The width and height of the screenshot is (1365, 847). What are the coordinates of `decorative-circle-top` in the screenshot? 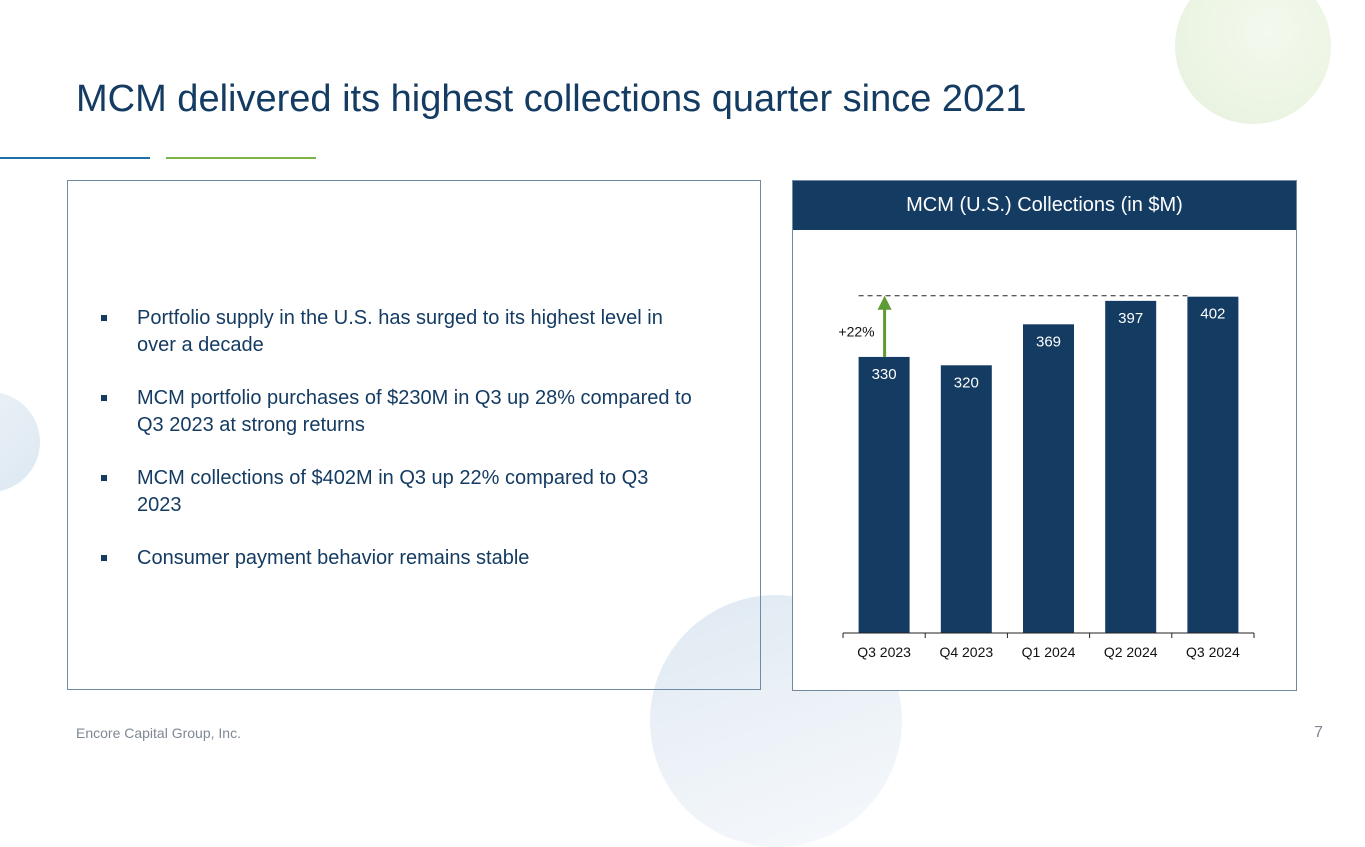 It's located at (1253, 62).